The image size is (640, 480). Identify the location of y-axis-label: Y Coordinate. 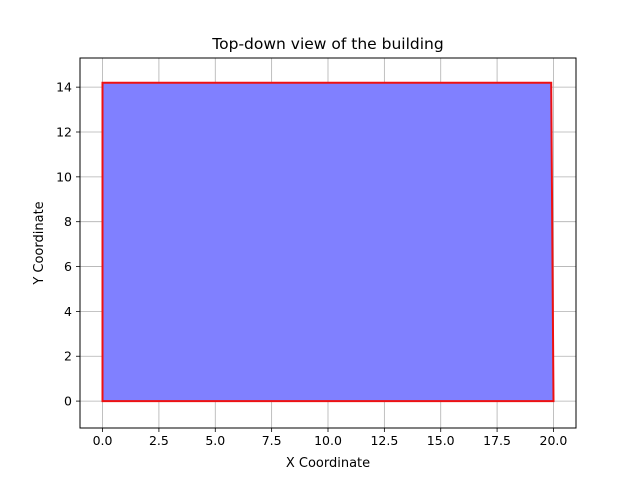
(39, 243).